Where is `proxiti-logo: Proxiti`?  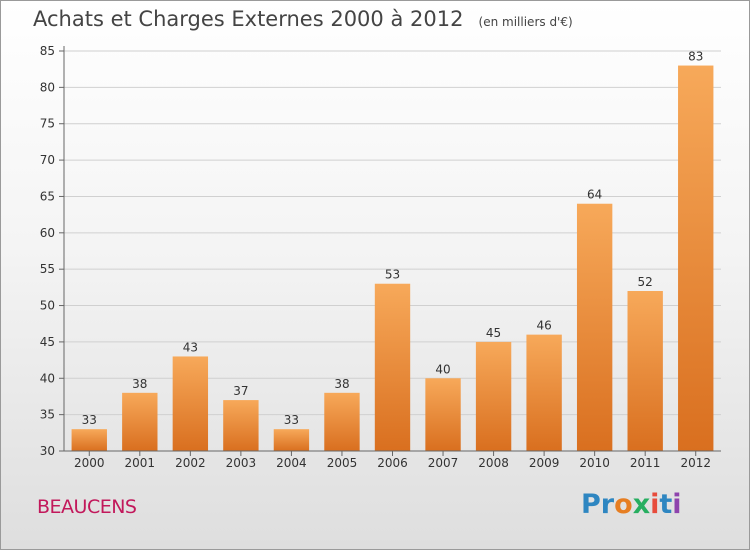
proxiti-logo: Proxiti is located at coordinates (631, 504).